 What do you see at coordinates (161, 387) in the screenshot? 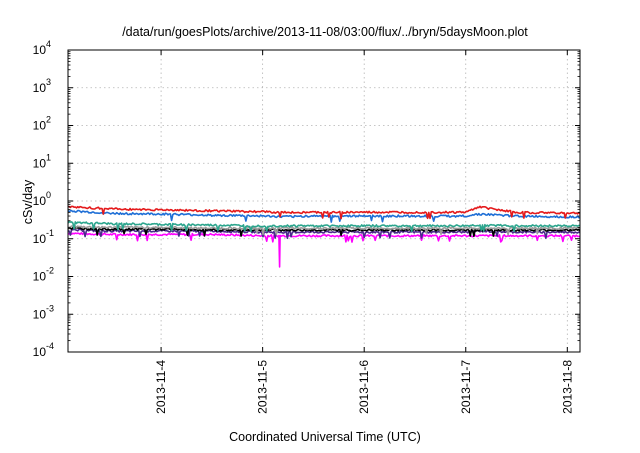
I see `x-tick-label: 2013-11-4` at bounding box center [161, 387].